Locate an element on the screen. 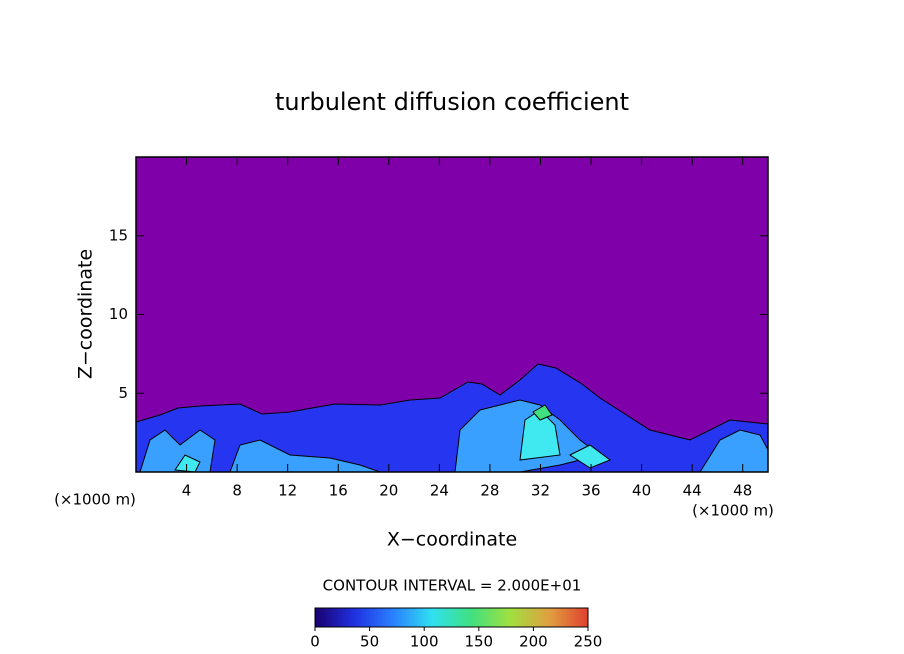  x-tick-label: 40 is located at coordinates (641, 491).